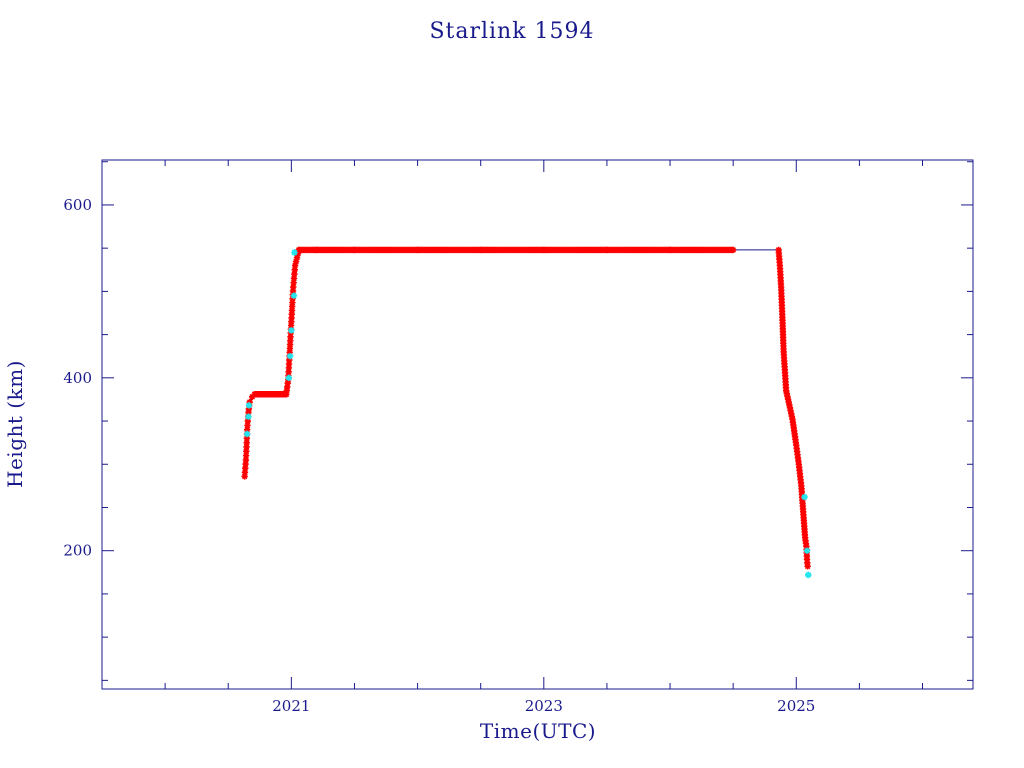 The width and height of the screenshot is (1024, 768). Describe the element at coordinates (796, 706) in the screenshot. I see `x-tick-label: 2025` at that location.